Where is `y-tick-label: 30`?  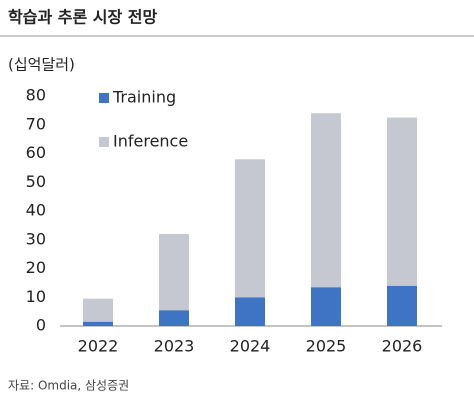
y-tick-label: 30 is located at coordinates (36, 238).